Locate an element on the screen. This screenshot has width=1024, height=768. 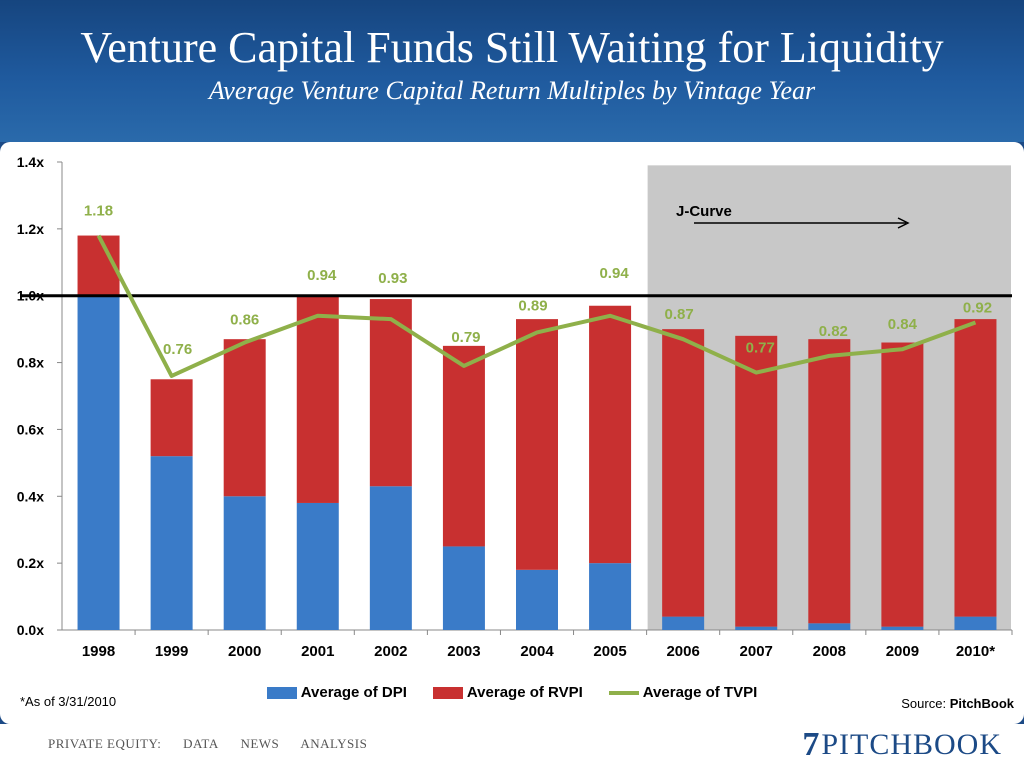
tvpi-data-label: 0.92 is located at coordinates (977, 307).